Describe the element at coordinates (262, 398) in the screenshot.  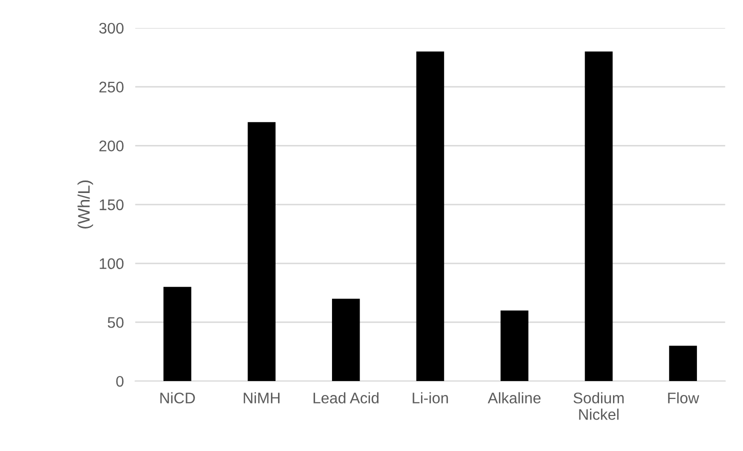
I see `x-tick-label: NiMH` at that location.